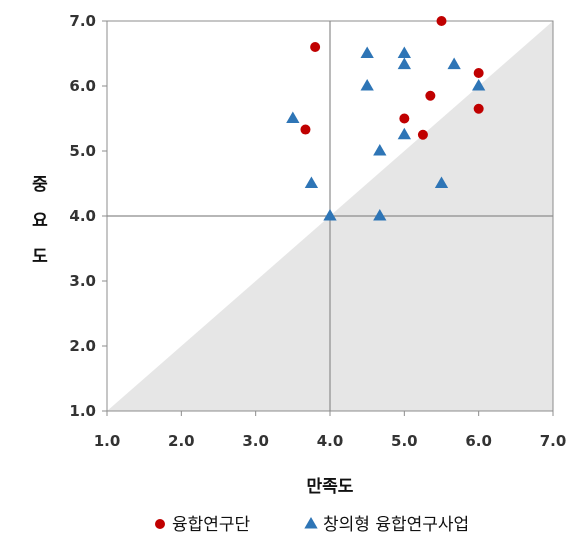 This screenshot has height=547, width=581. Describe the element at coordinates (82, 21) in the screenshot. I see `y-tick-label: 7.0` at that location.